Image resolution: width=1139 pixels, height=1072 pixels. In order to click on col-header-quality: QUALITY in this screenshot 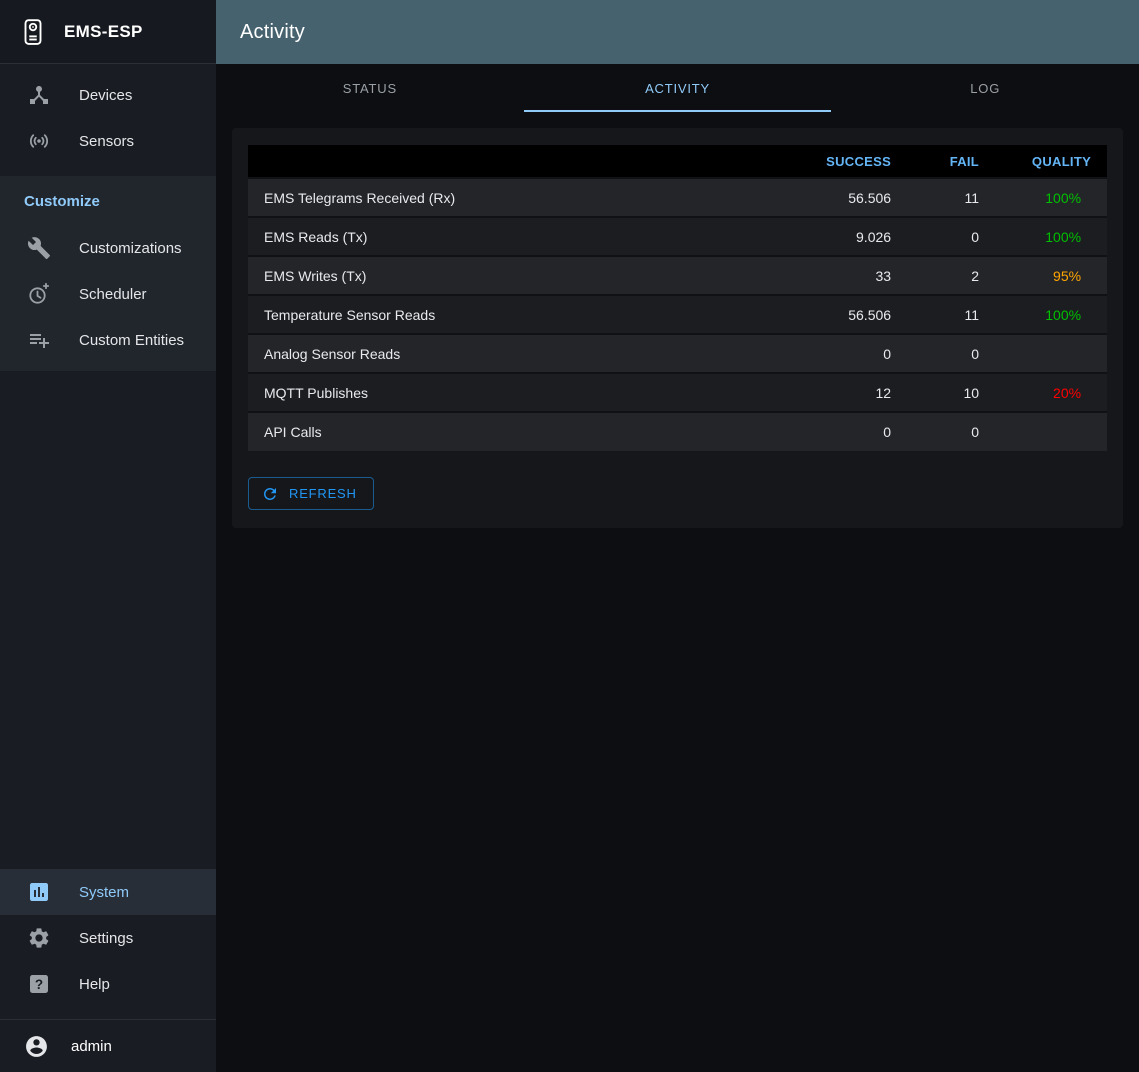, I will do `click(1061, 161)`.